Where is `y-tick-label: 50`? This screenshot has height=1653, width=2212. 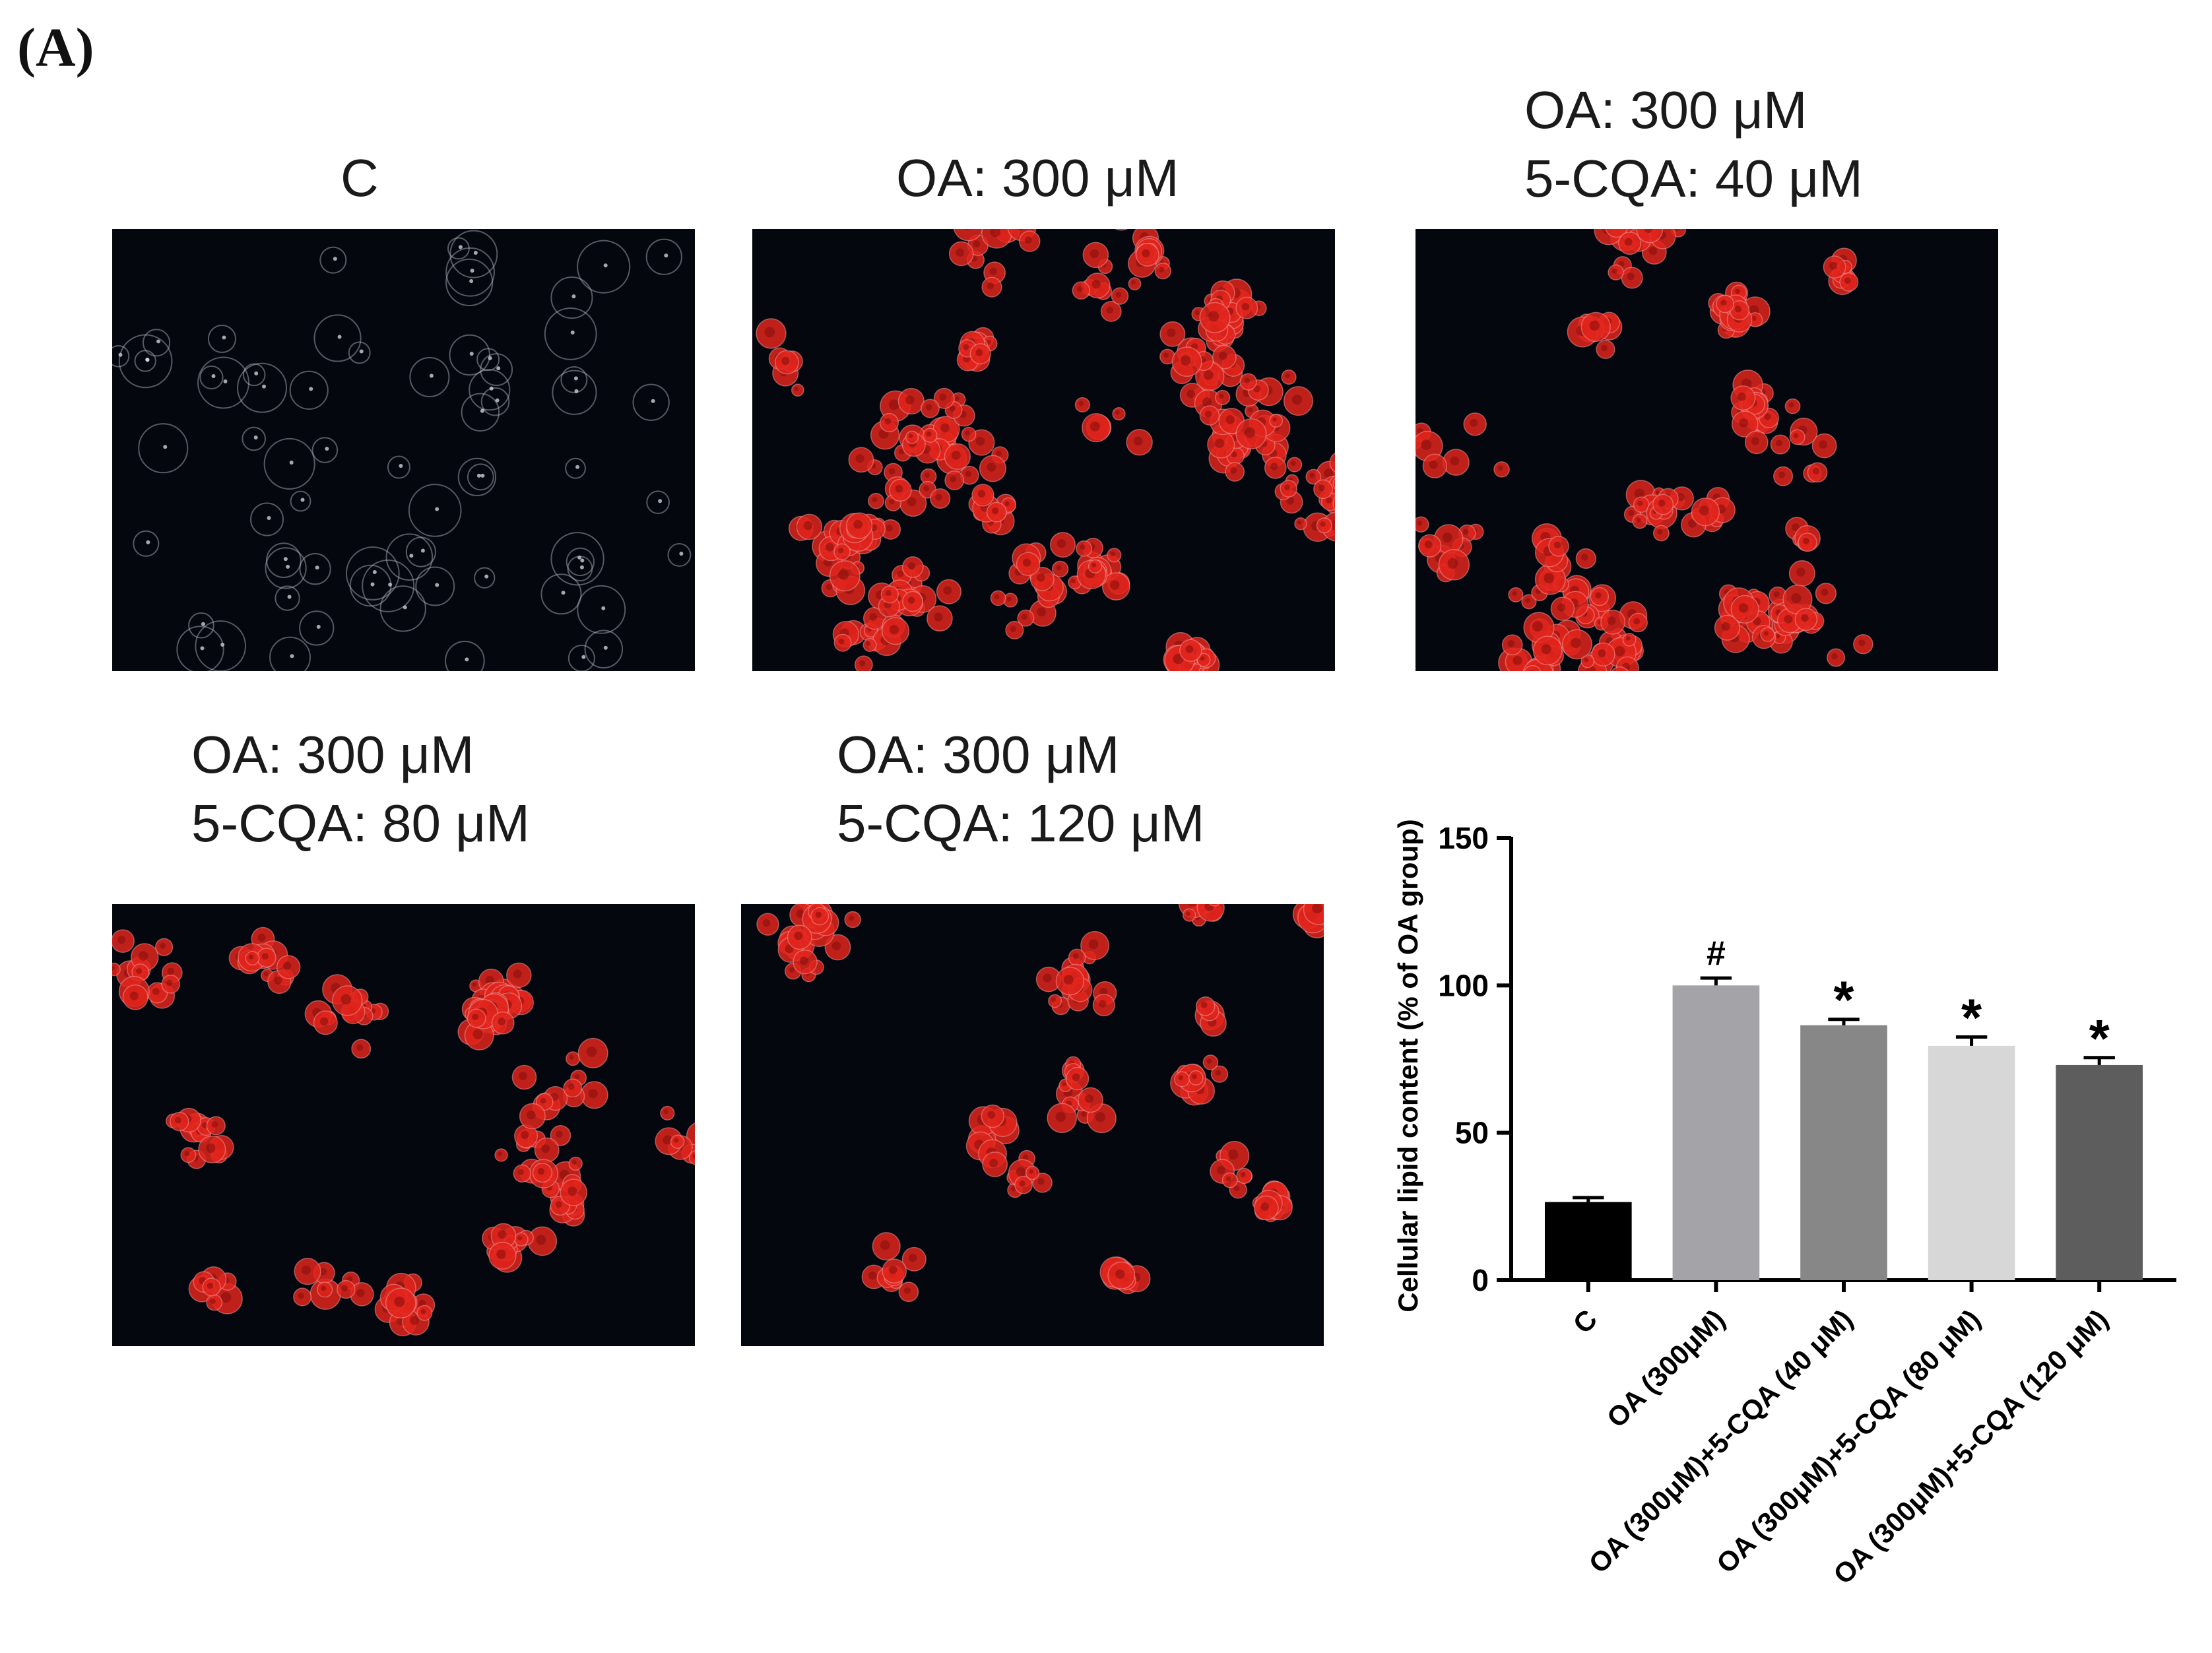
y-tick-label: 50 is located at coordinates (1472, 1133).